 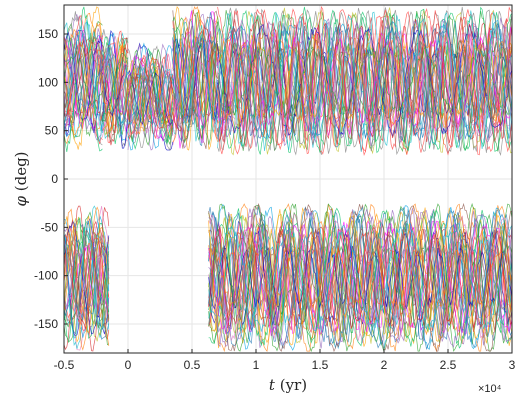 What do you see at coordinates (448, 365) in the screenshot?
I see `x-tick-label: 2.5` at bounding box center [448, 365].